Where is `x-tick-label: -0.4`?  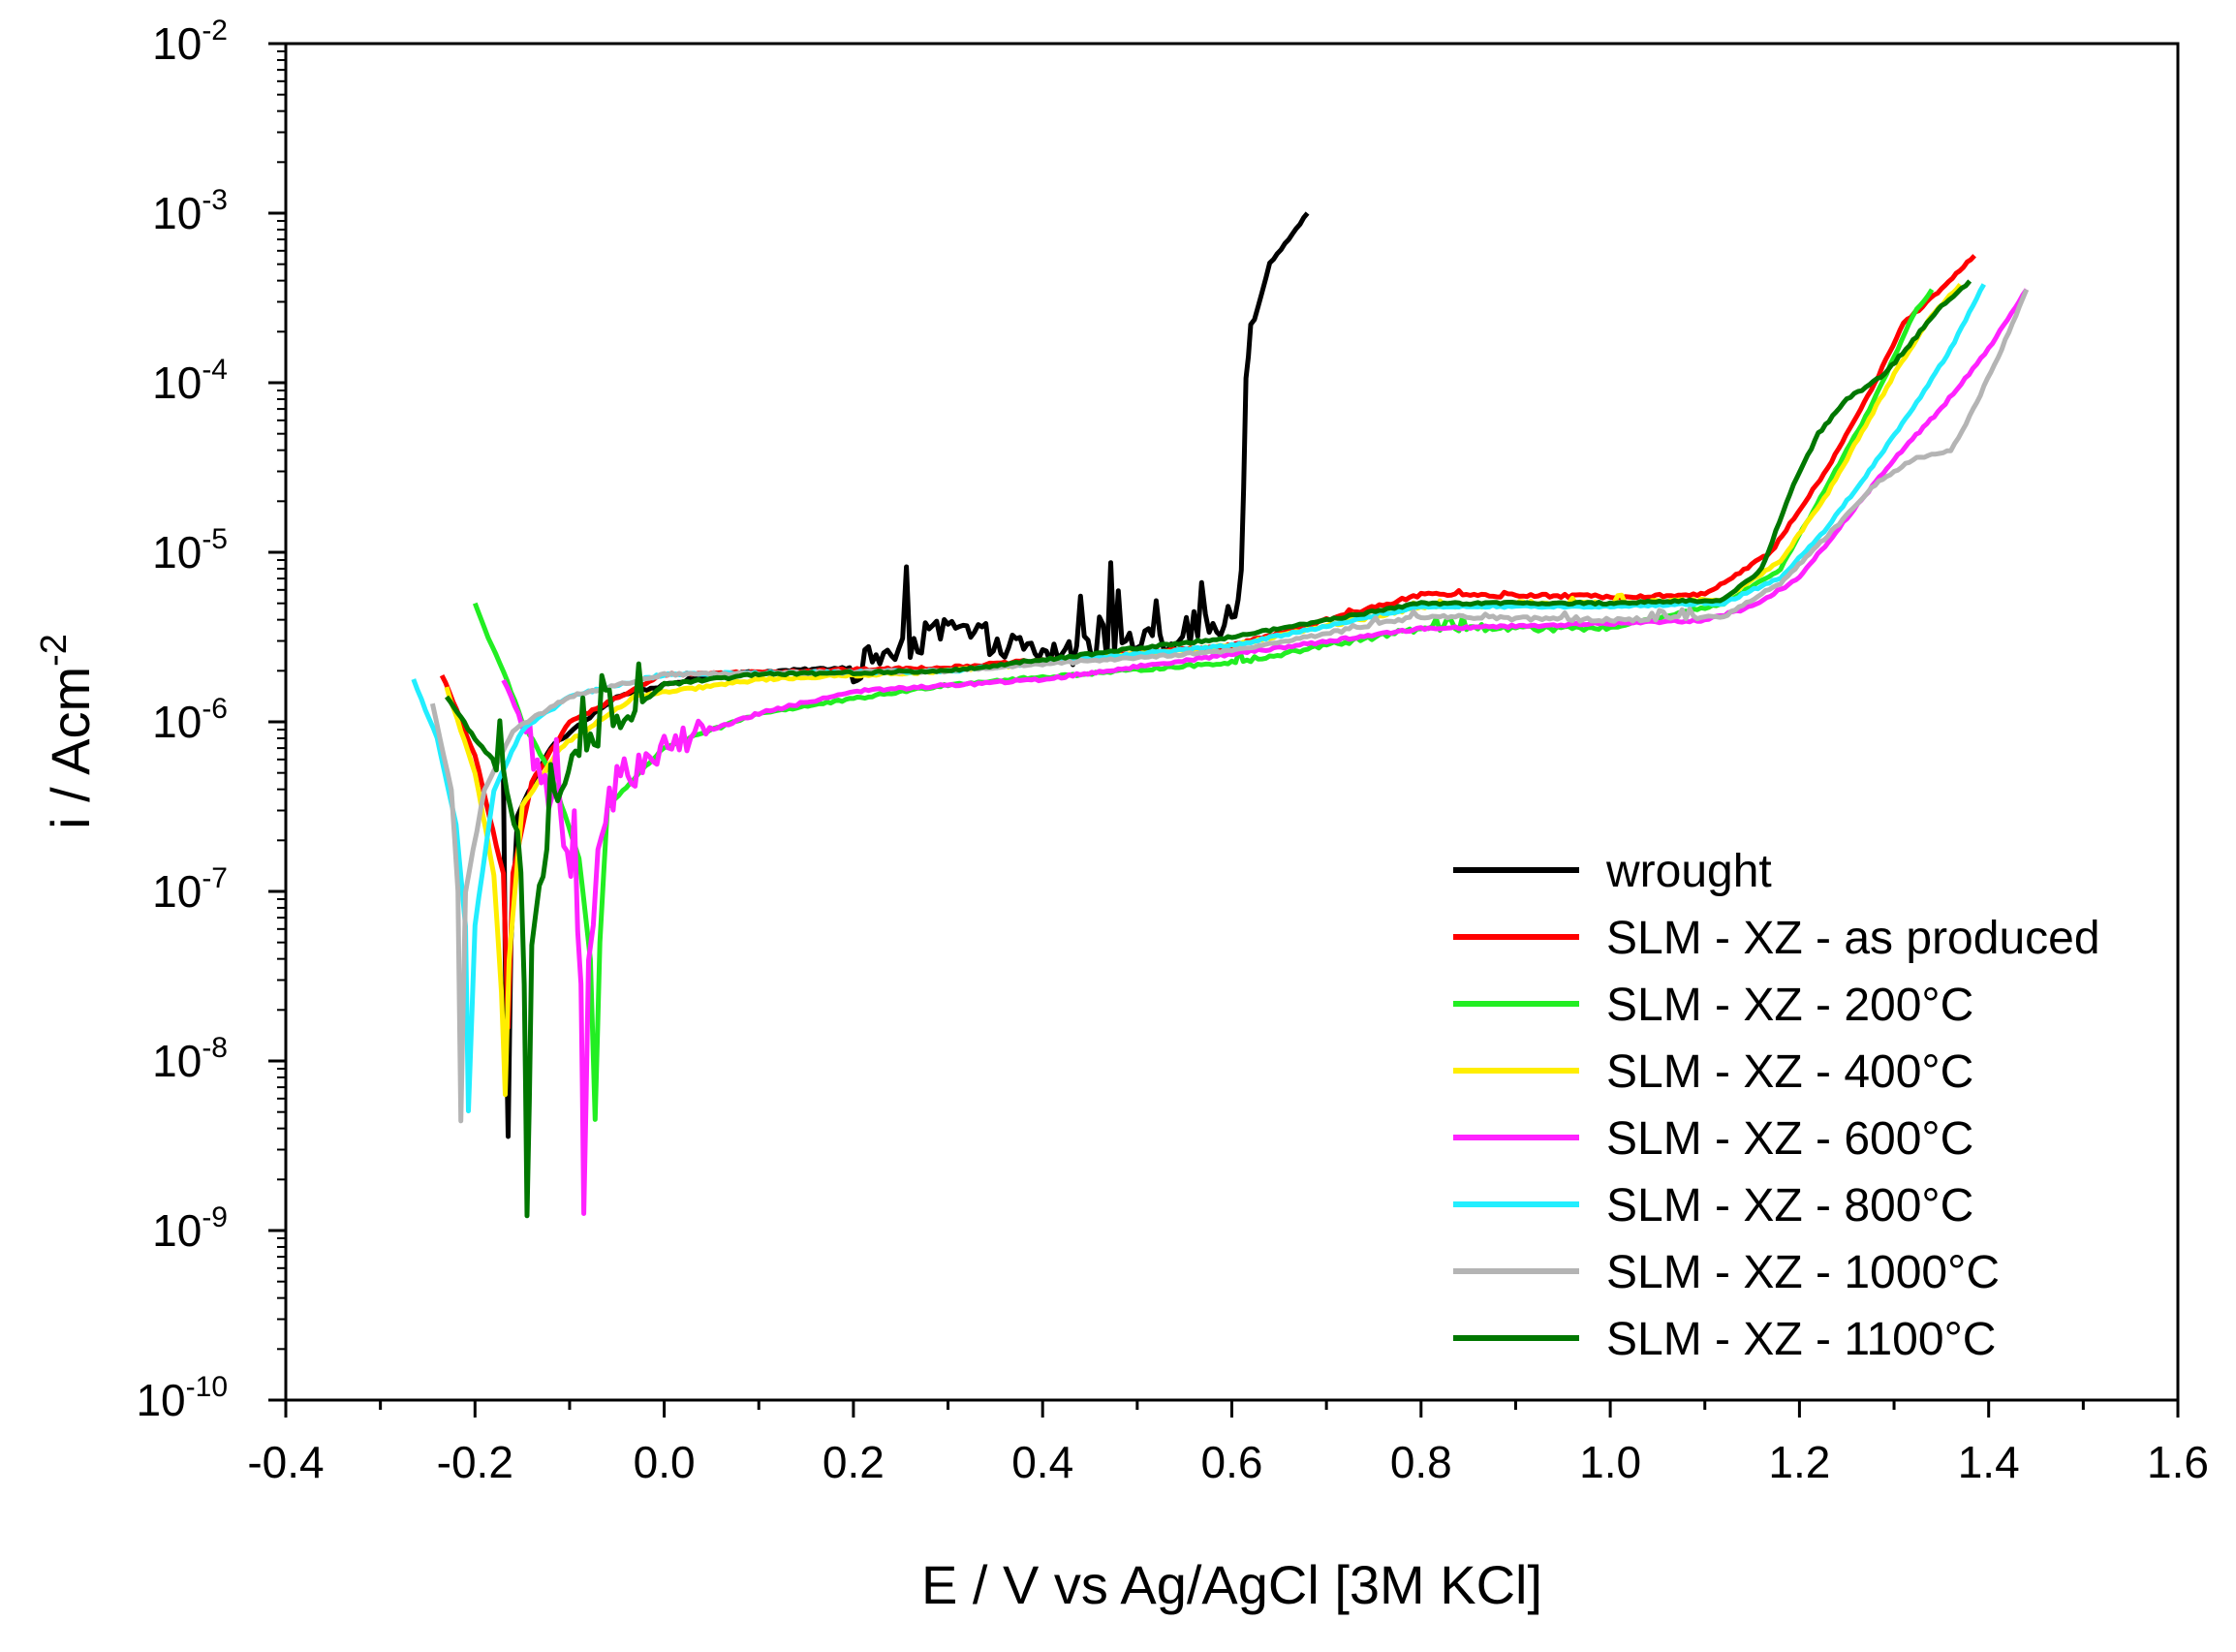
x-tick-label: -0.4 is located at coordinates (285, 1462).